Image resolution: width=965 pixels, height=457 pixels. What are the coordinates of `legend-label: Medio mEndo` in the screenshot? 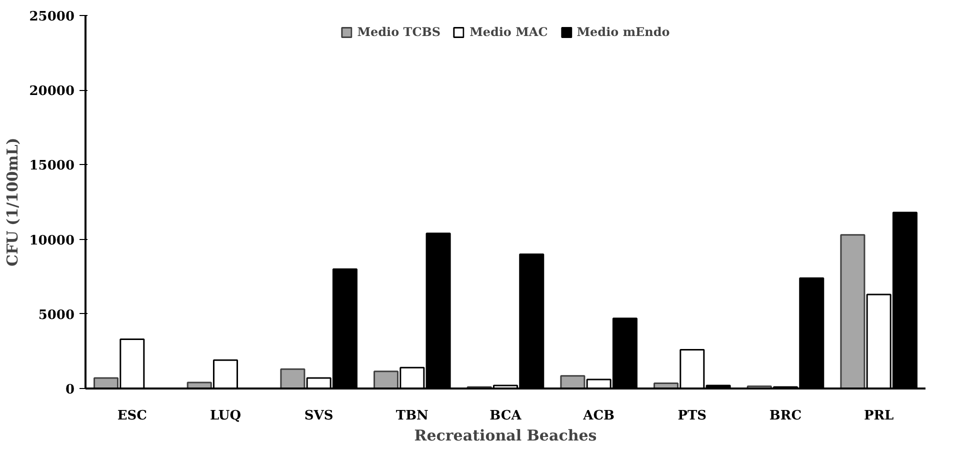 It's located at (623, 32).